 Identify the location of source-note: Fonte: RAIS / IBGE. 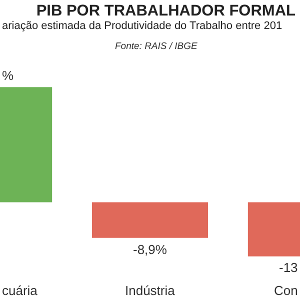
(156, 46).